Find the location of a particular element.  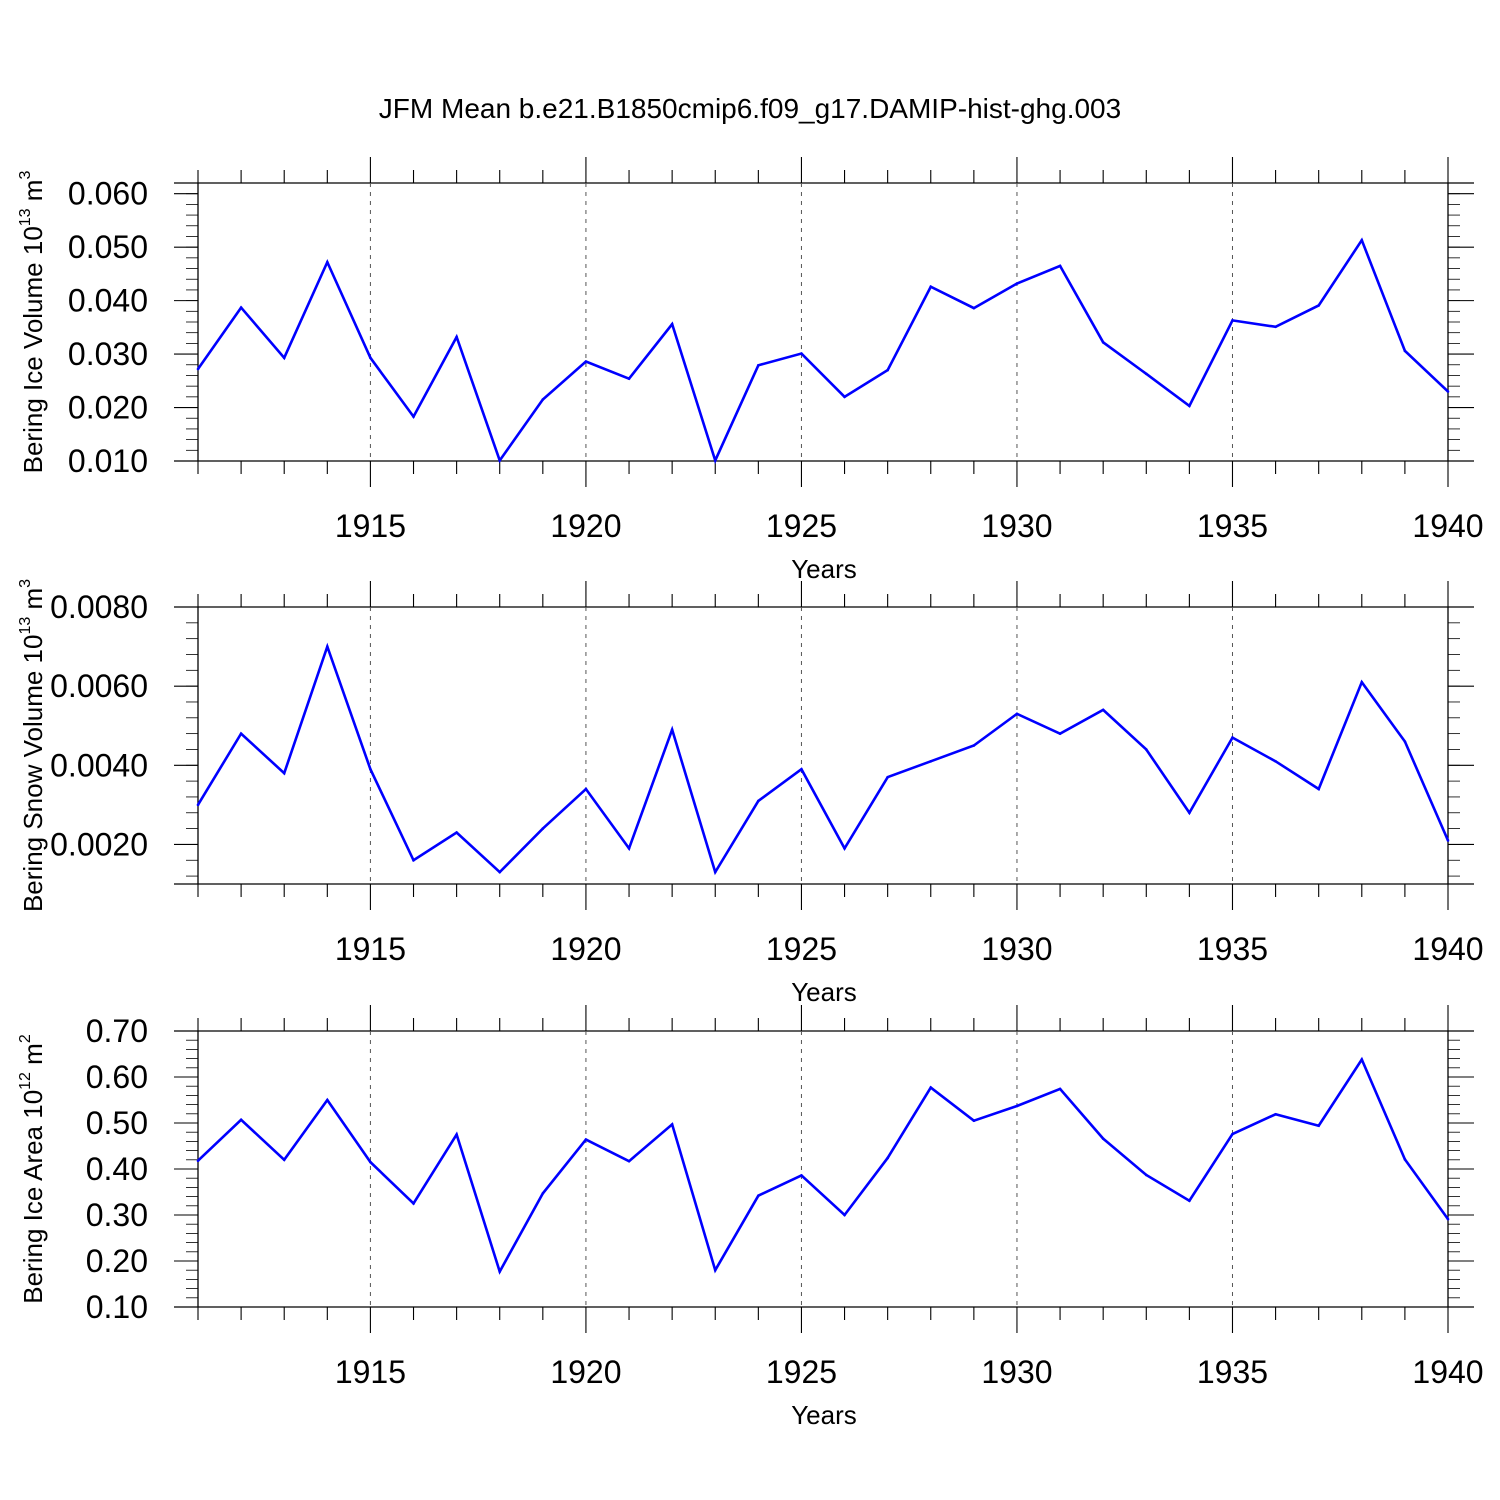

y-axis-label-text: Bering Ice Volume 10 is located at coordinates (33, 349).